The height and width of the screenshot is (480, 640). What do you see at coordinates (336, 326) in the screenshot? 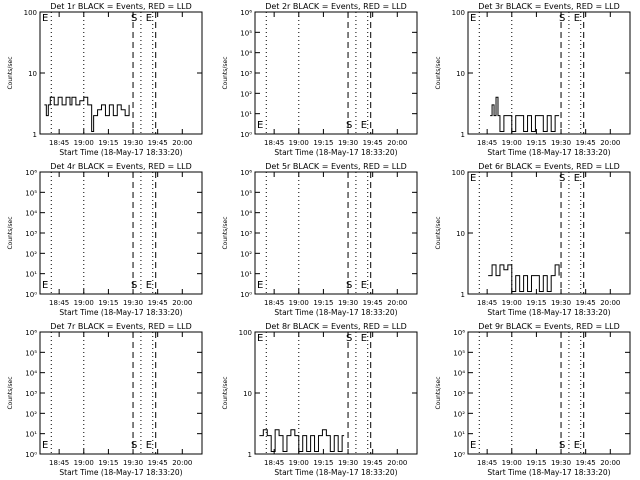
I see `panel-title: Det 8r BLACK = Events, RED = LLD` at bounding box center [336, 326].